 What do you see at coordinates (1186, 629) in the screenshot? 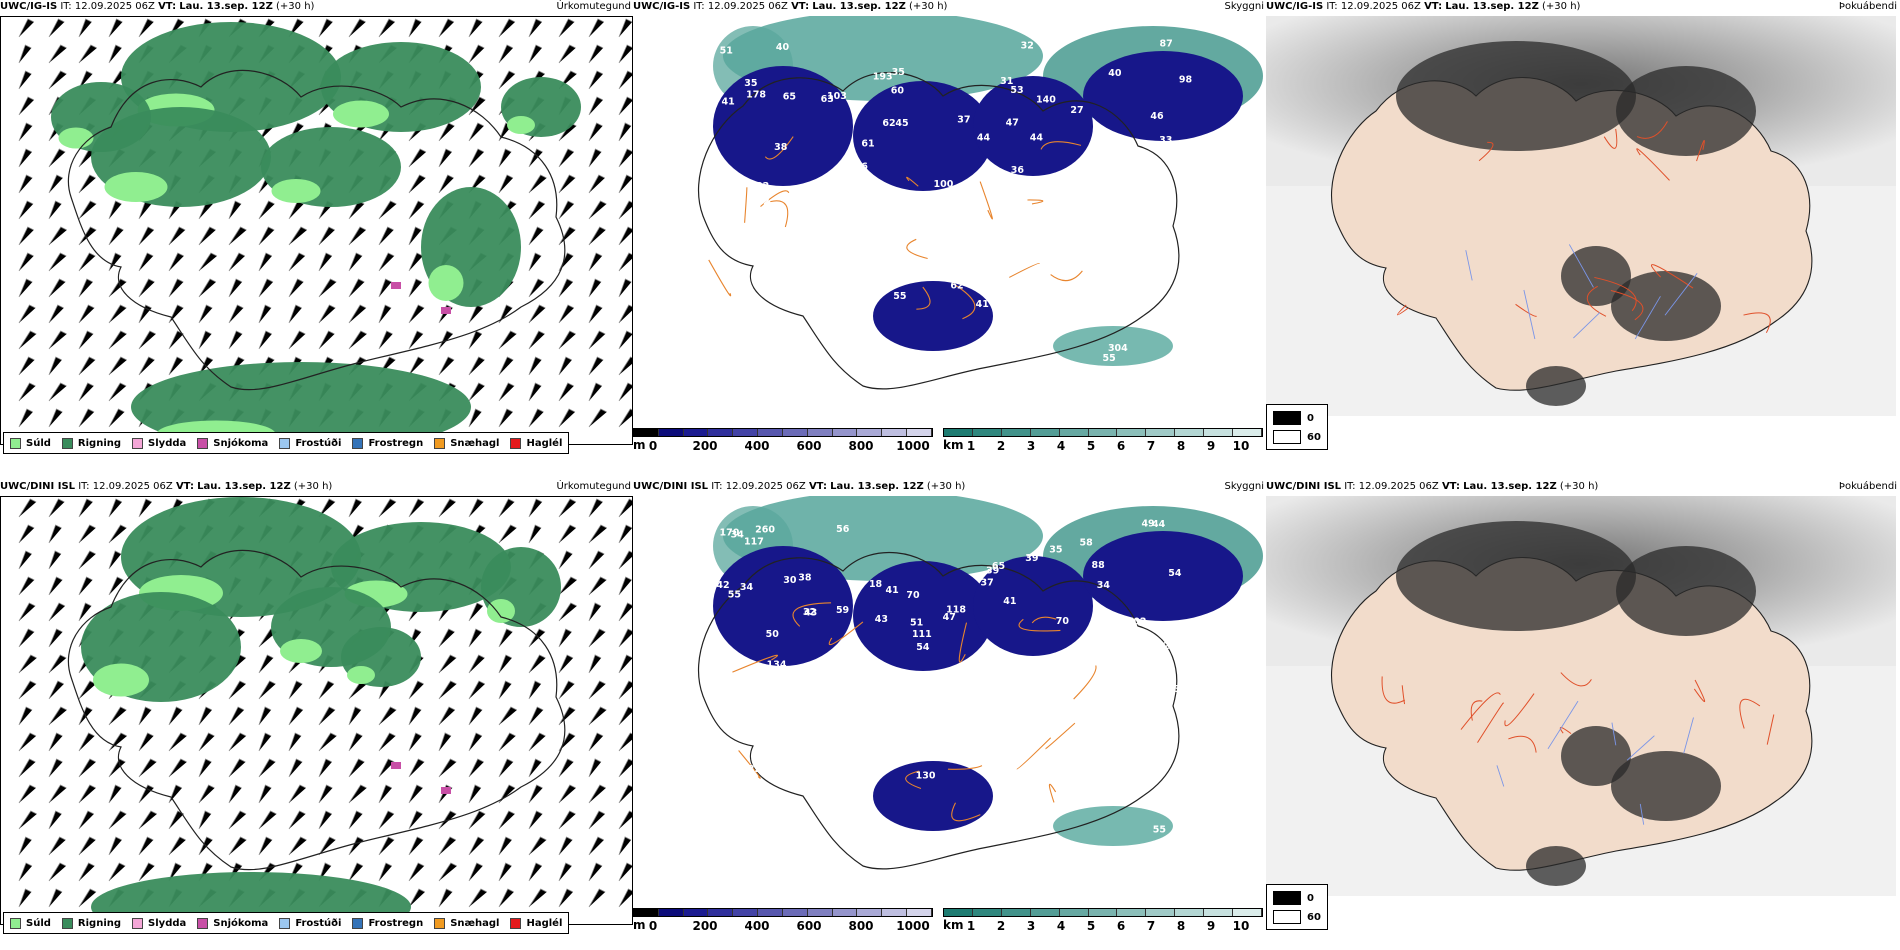
I see `cloud-base-label: 397` at bounding box center [1186, 629].